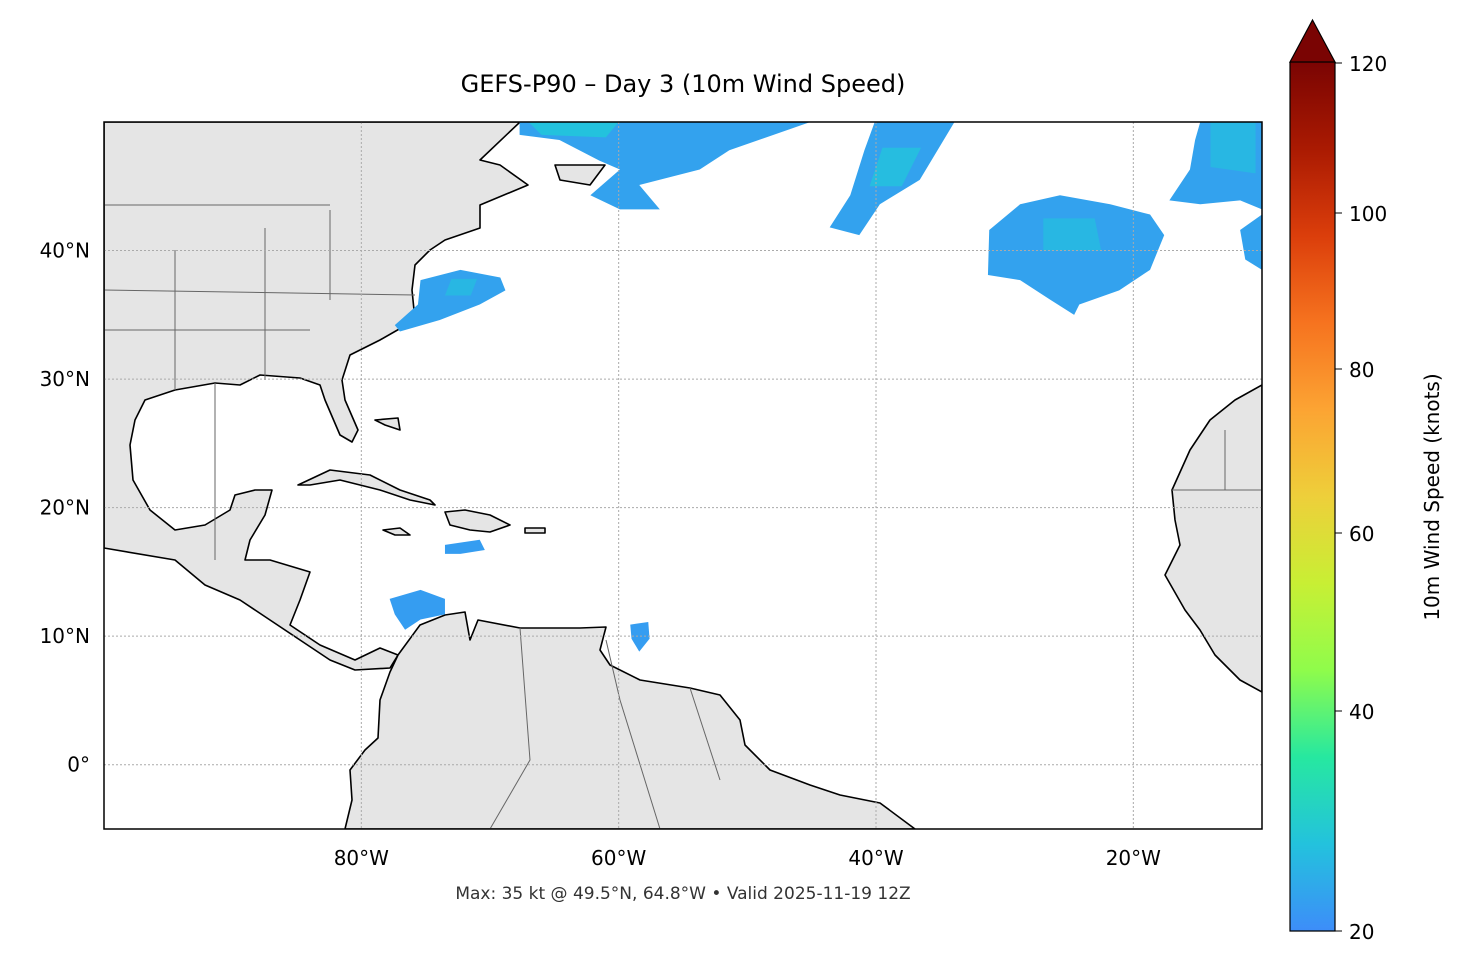 This screenshot has width=1466, height=969. Describe the element at coordinates (683, 84) in the screenshot. I see `map-title: GEFS-P90 – Day 3 (10m Wind Speed)` at that location.